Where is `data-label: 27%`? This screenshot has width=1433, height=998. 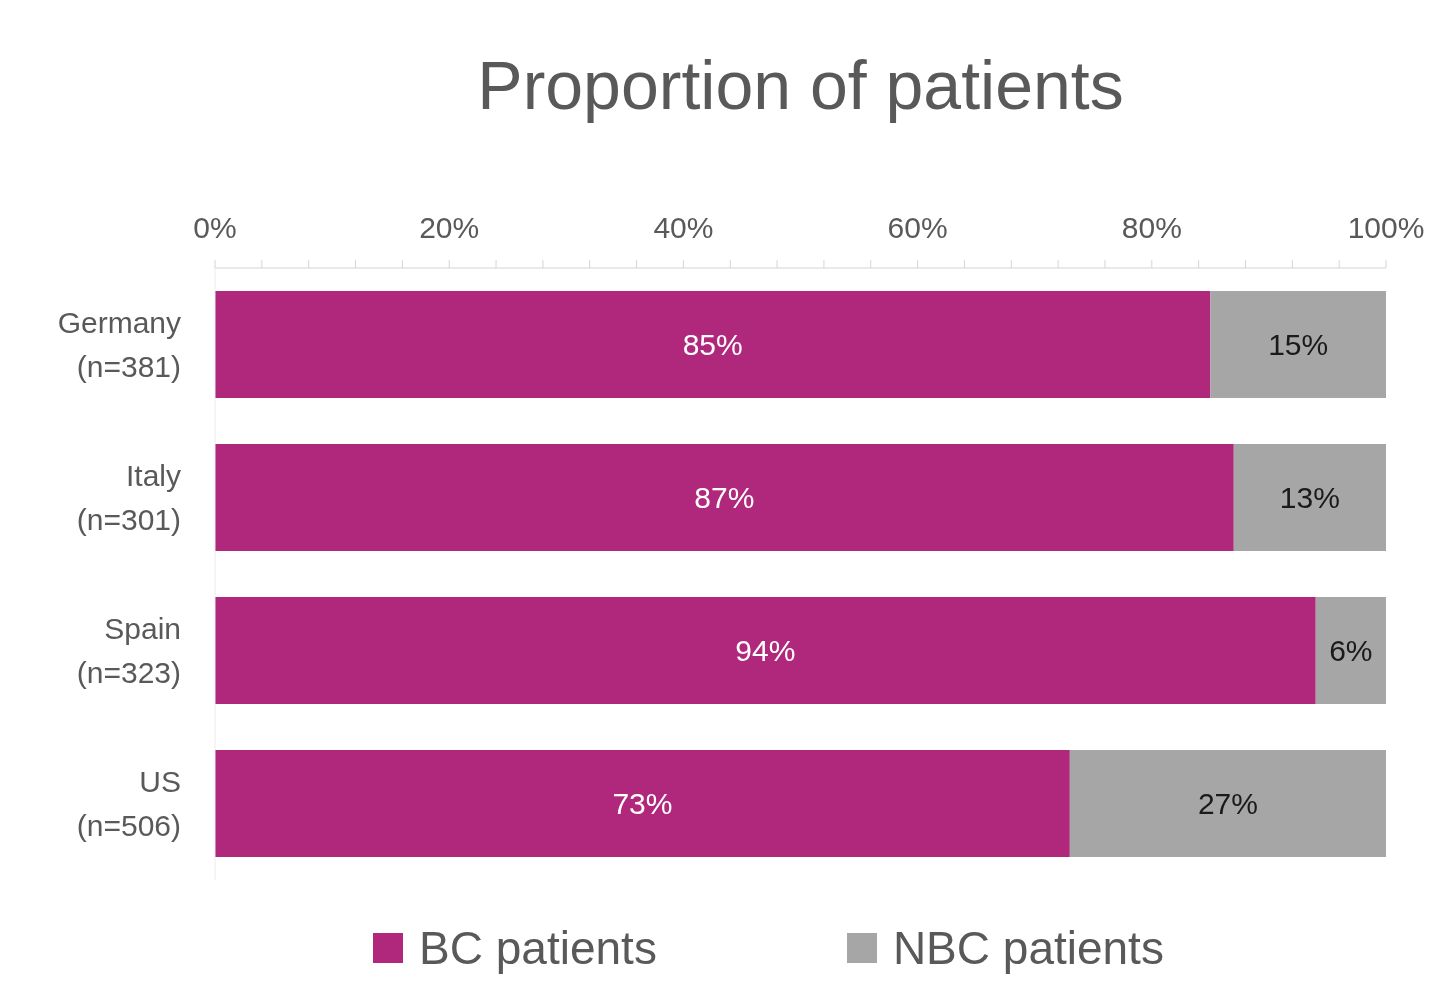 data-label: 27% is located at coordinates (1227, 804).